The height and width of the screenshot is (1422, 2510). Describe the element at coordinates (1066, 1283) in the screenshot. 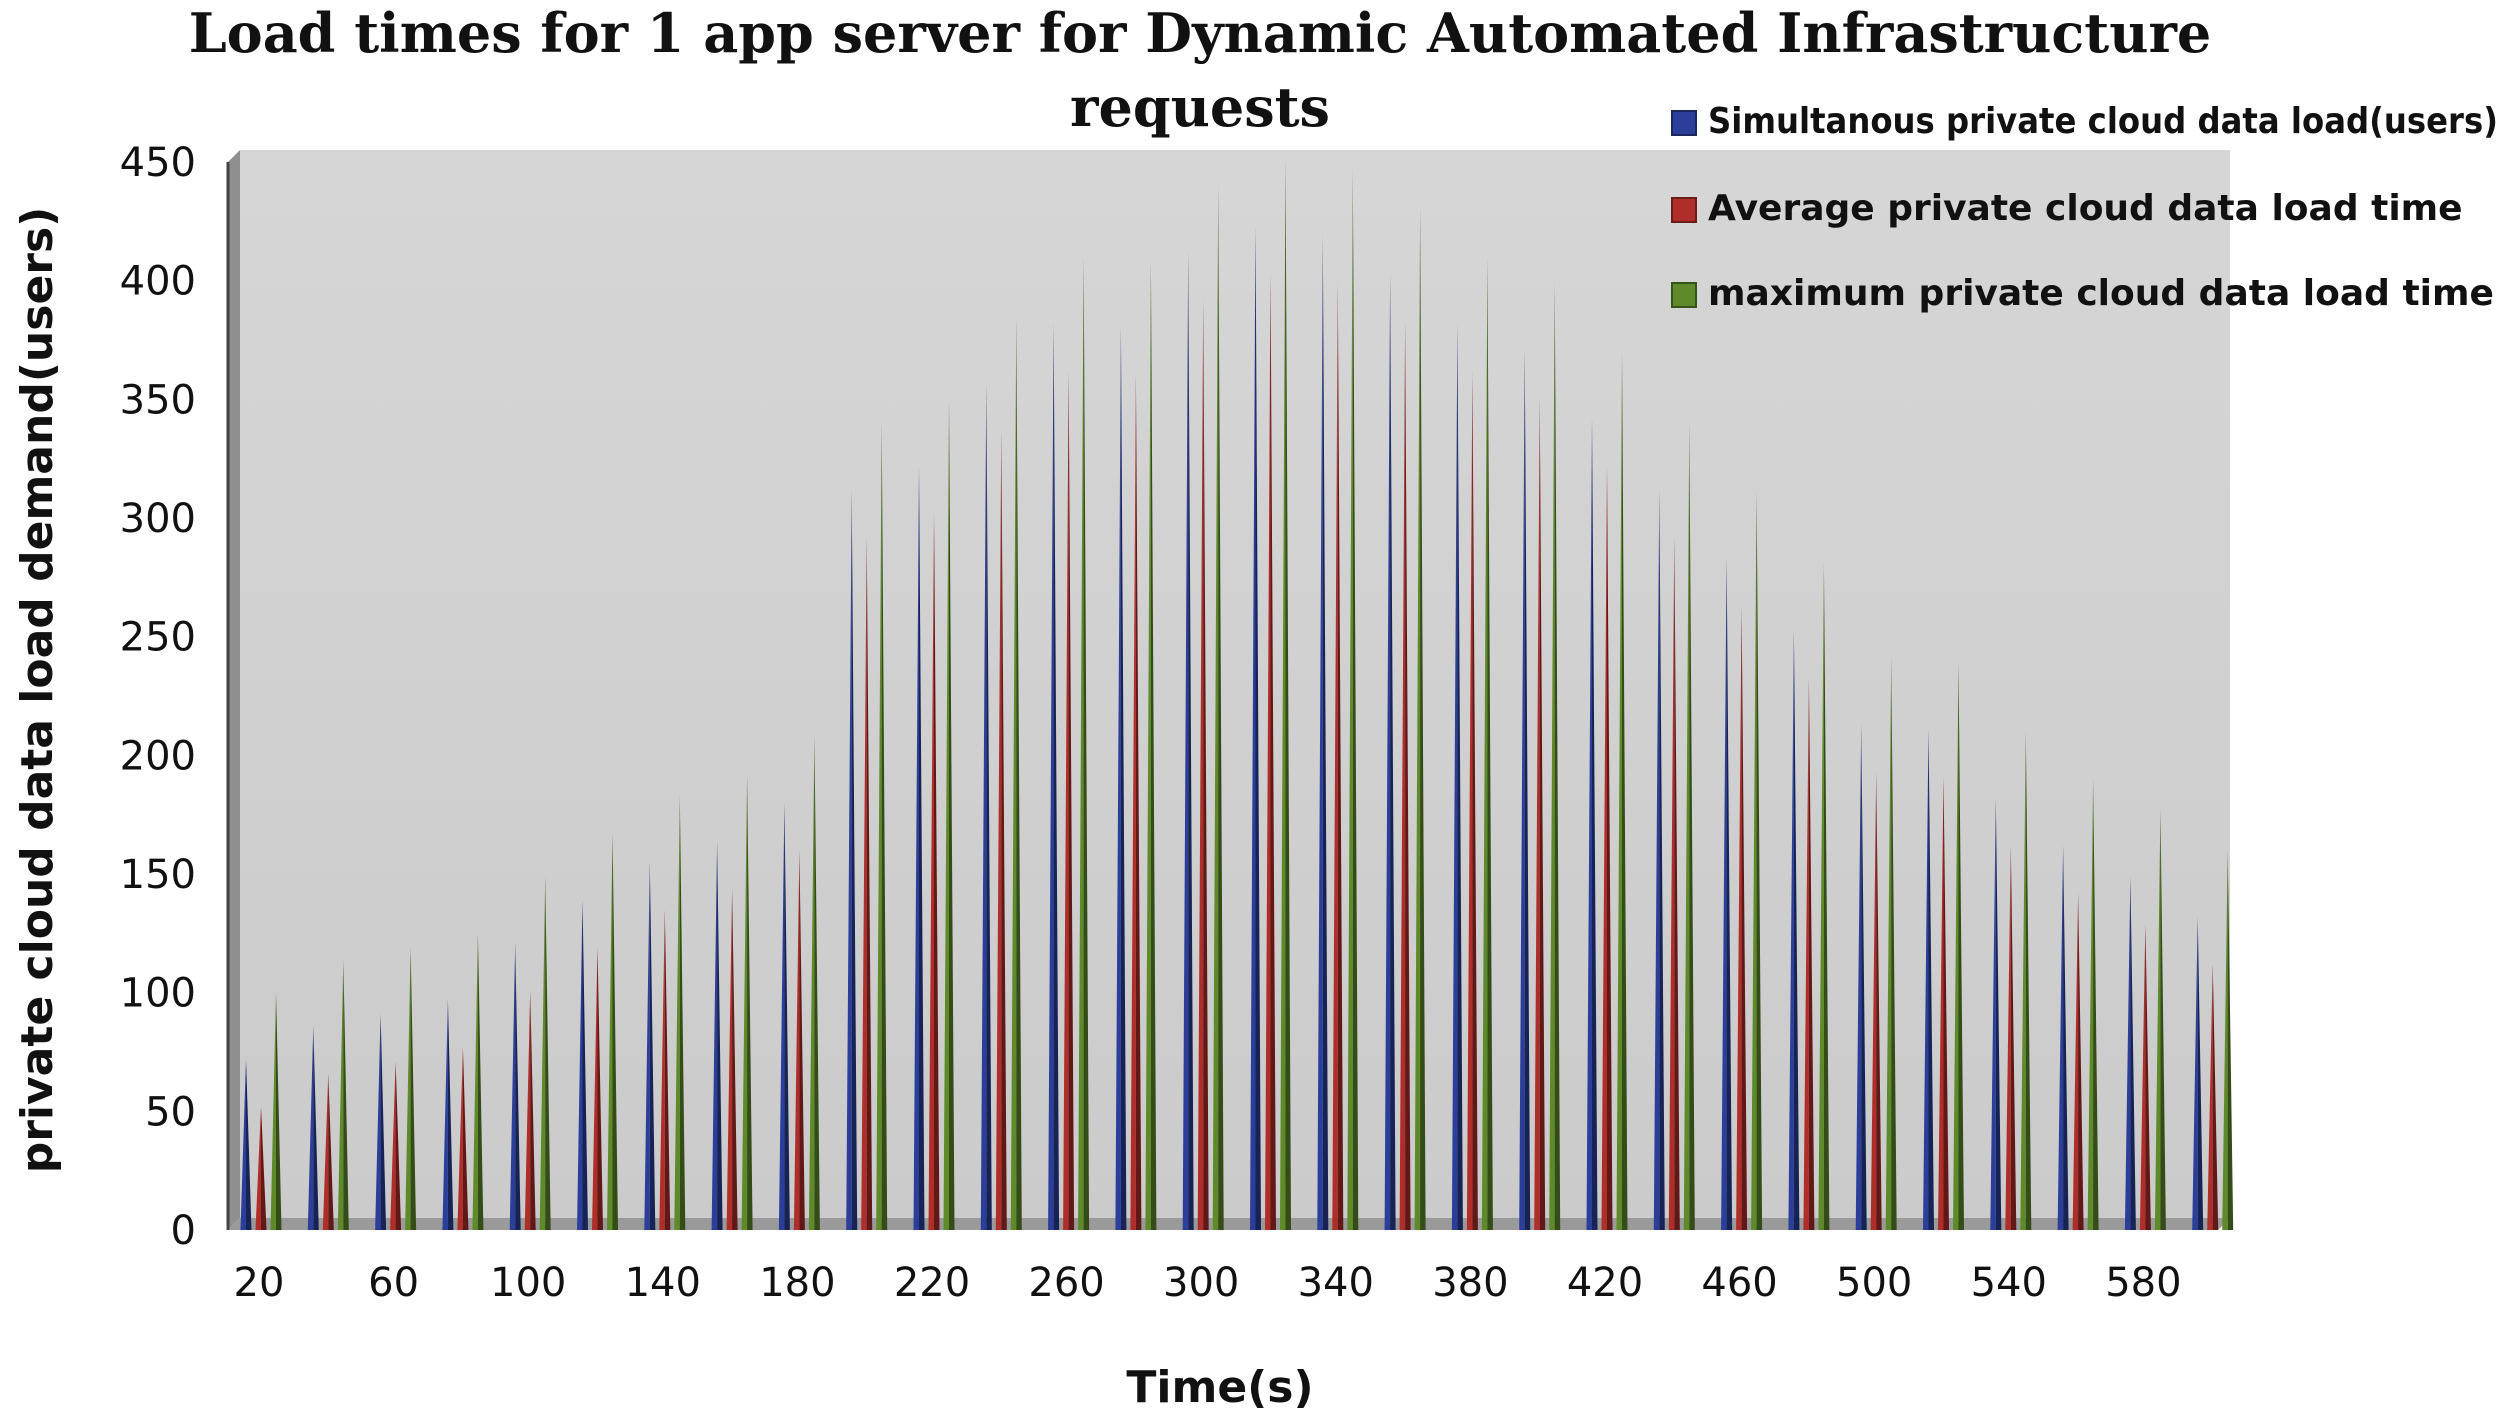

I see `x-tick-label: 260` at that location.